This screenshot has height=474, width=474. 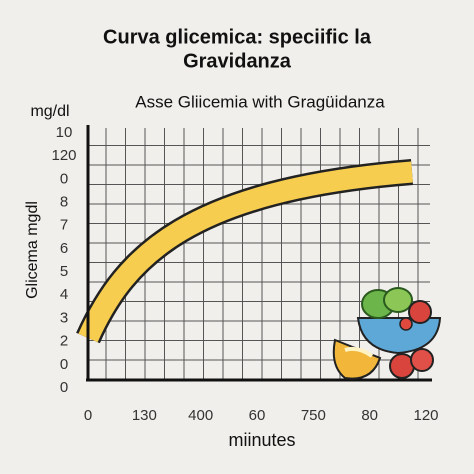 What do you see at coordinates (200, 415) in the screenshot?
I see `x-tick-label: 400` at bounding box center [200, 415].